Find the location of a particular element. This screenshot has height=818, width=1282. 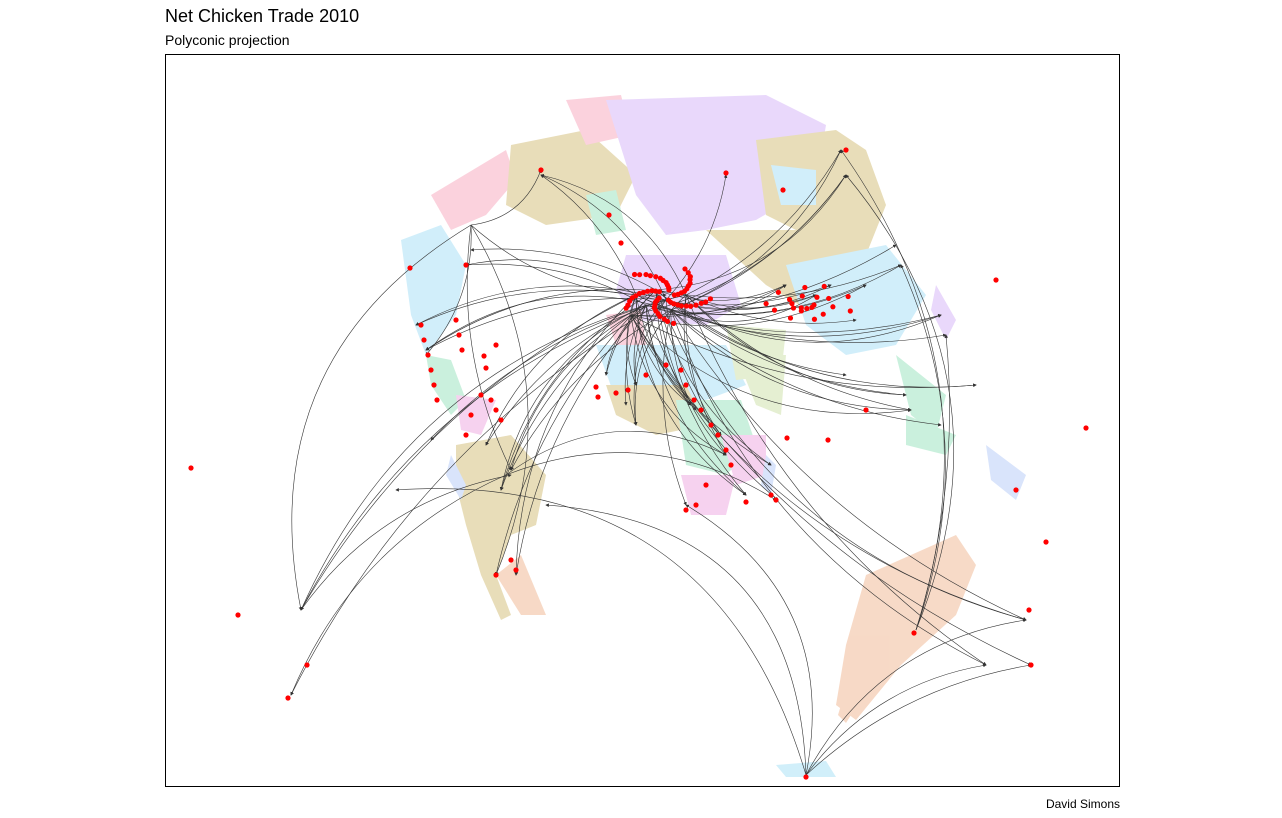

land-mongolia is located at coordinates (793, 185).